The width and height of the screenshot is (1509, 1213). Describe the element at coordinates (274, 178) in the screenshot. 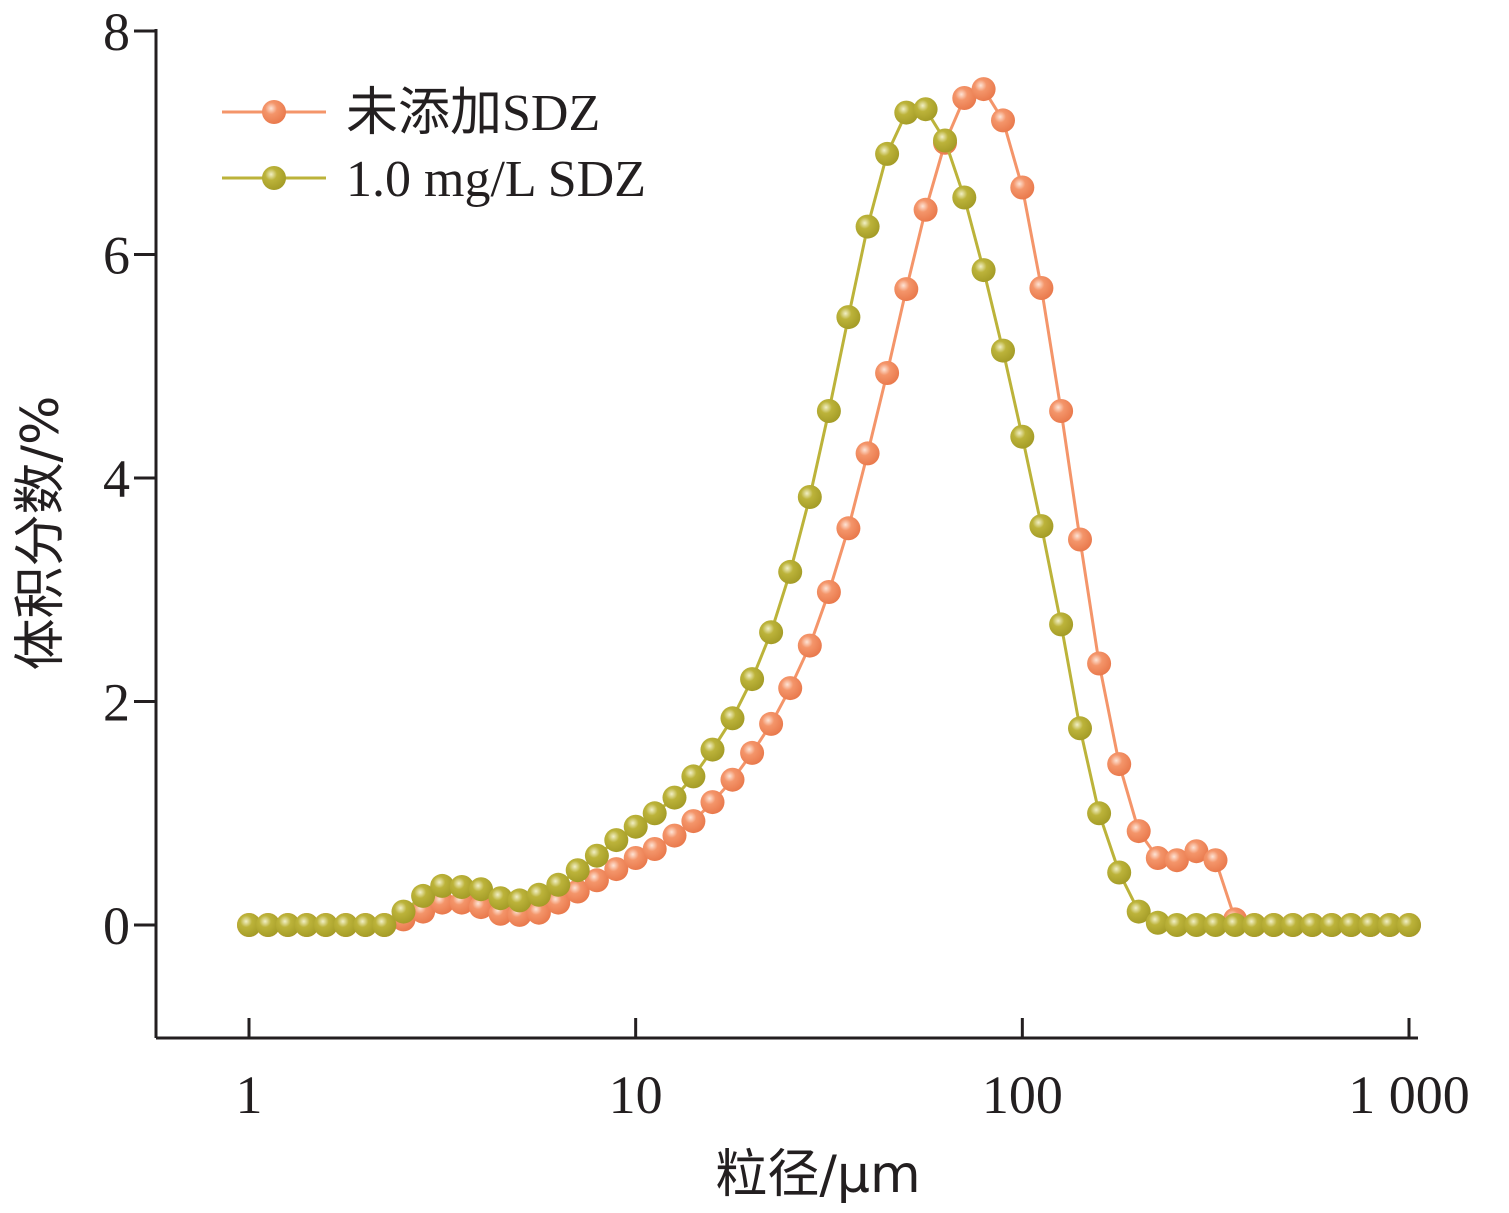

I see `legend-marker-green` at that location.